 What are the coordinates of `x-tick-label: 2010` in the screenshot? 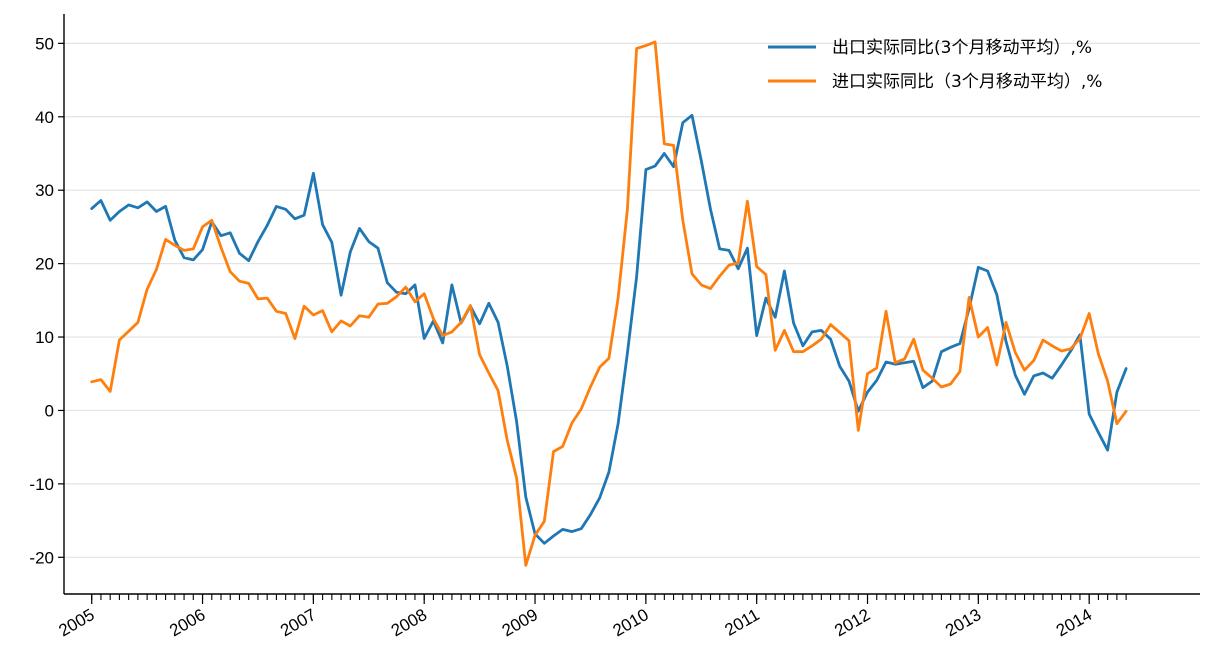 It's located at (631, 622).